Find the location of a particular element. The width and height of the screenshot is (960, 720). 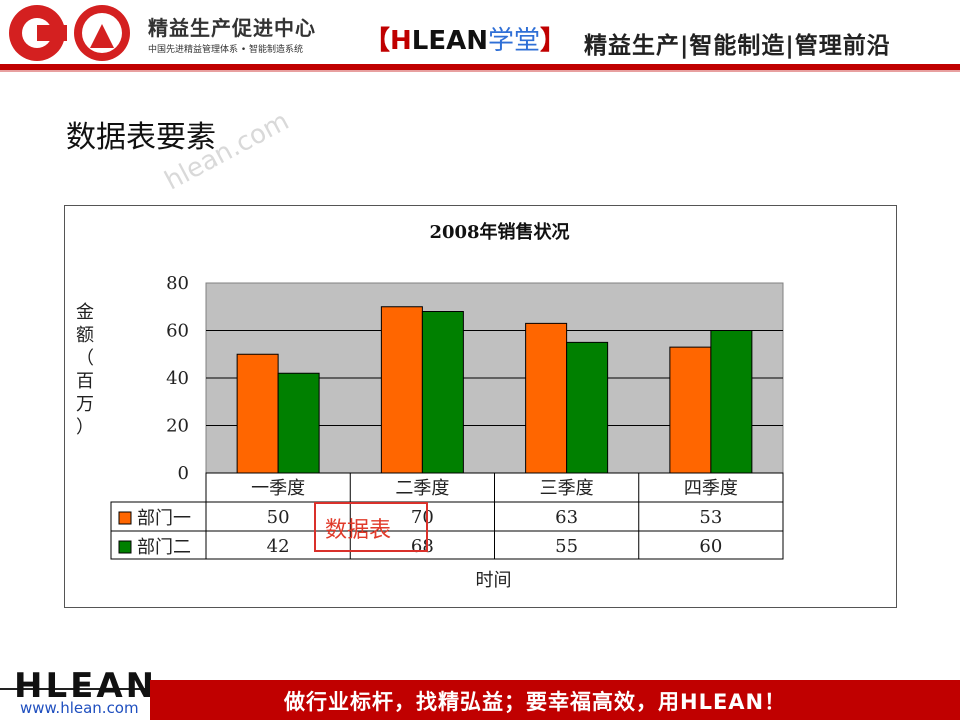

footer-bar is located at coordinates (555, 700).